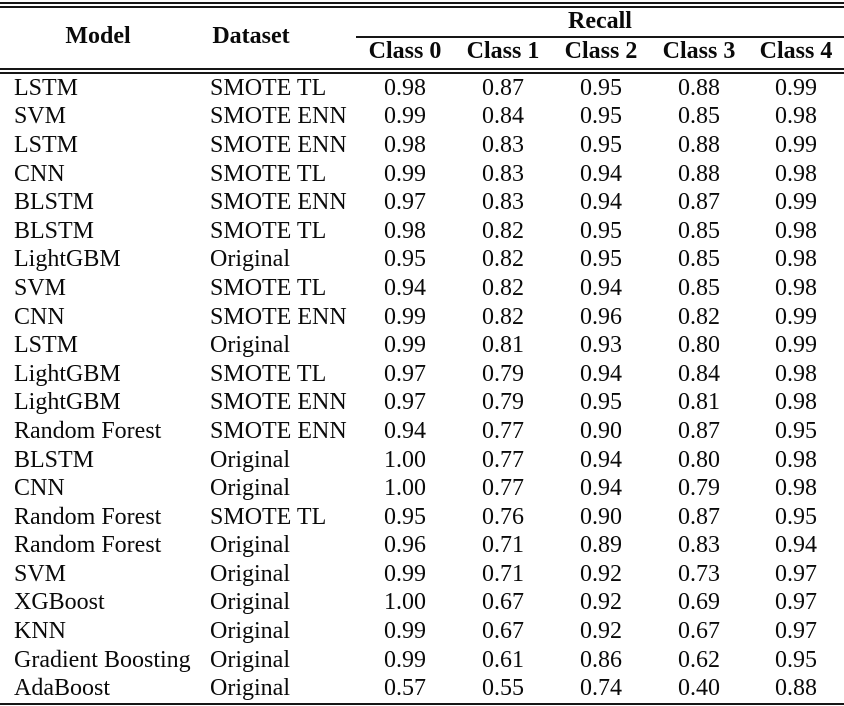 This screenshot has width=844, height=706. What do you see at coordinates (601, 545) in the screenshot?
I see `recall-class2-cell: 0.89` at bounding box center [601, 545].